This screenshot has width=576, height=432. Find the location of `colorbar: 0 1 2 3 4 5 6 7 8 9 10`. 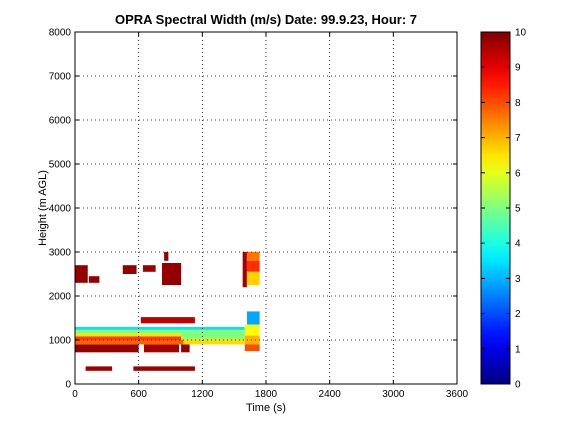

colorbar: 0 1 2 3 4 5 6 7 8 9 10 is located at coordinates (503, 209).